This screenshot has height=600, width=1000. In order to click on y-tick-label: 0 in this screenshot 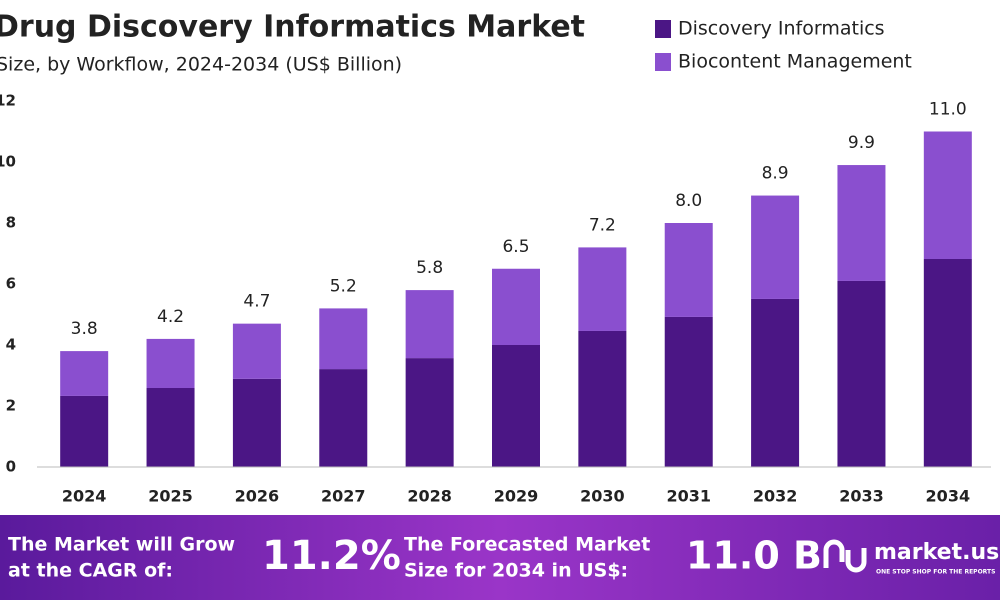, I will do `click(11, 467)`.